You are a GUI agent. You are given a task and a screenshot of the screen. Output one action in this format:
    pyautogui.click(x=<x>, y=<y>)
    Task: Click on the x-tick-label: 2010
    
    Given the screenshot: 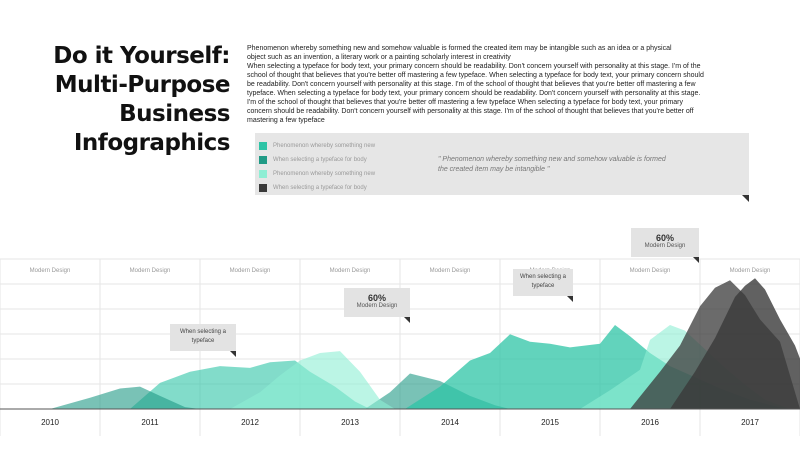 What is the action you would take?
    pyautogui.click(x=50, y=422)
    